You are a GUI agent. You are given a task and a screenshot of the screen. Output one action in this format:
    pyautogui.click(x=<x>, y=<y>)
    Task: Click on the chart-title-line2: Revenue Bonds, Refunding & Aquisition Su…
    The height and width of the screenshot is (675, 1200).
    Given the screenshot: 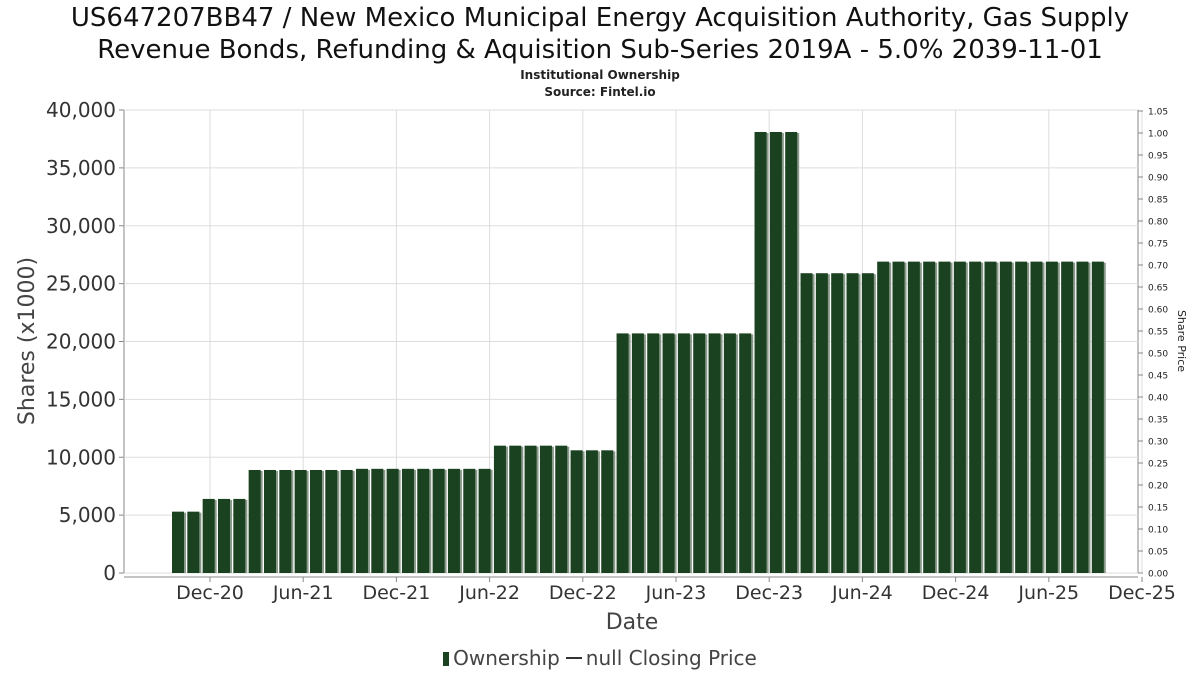 What is the action you would take?
    pyautogui.click(x=600, y=50)
    